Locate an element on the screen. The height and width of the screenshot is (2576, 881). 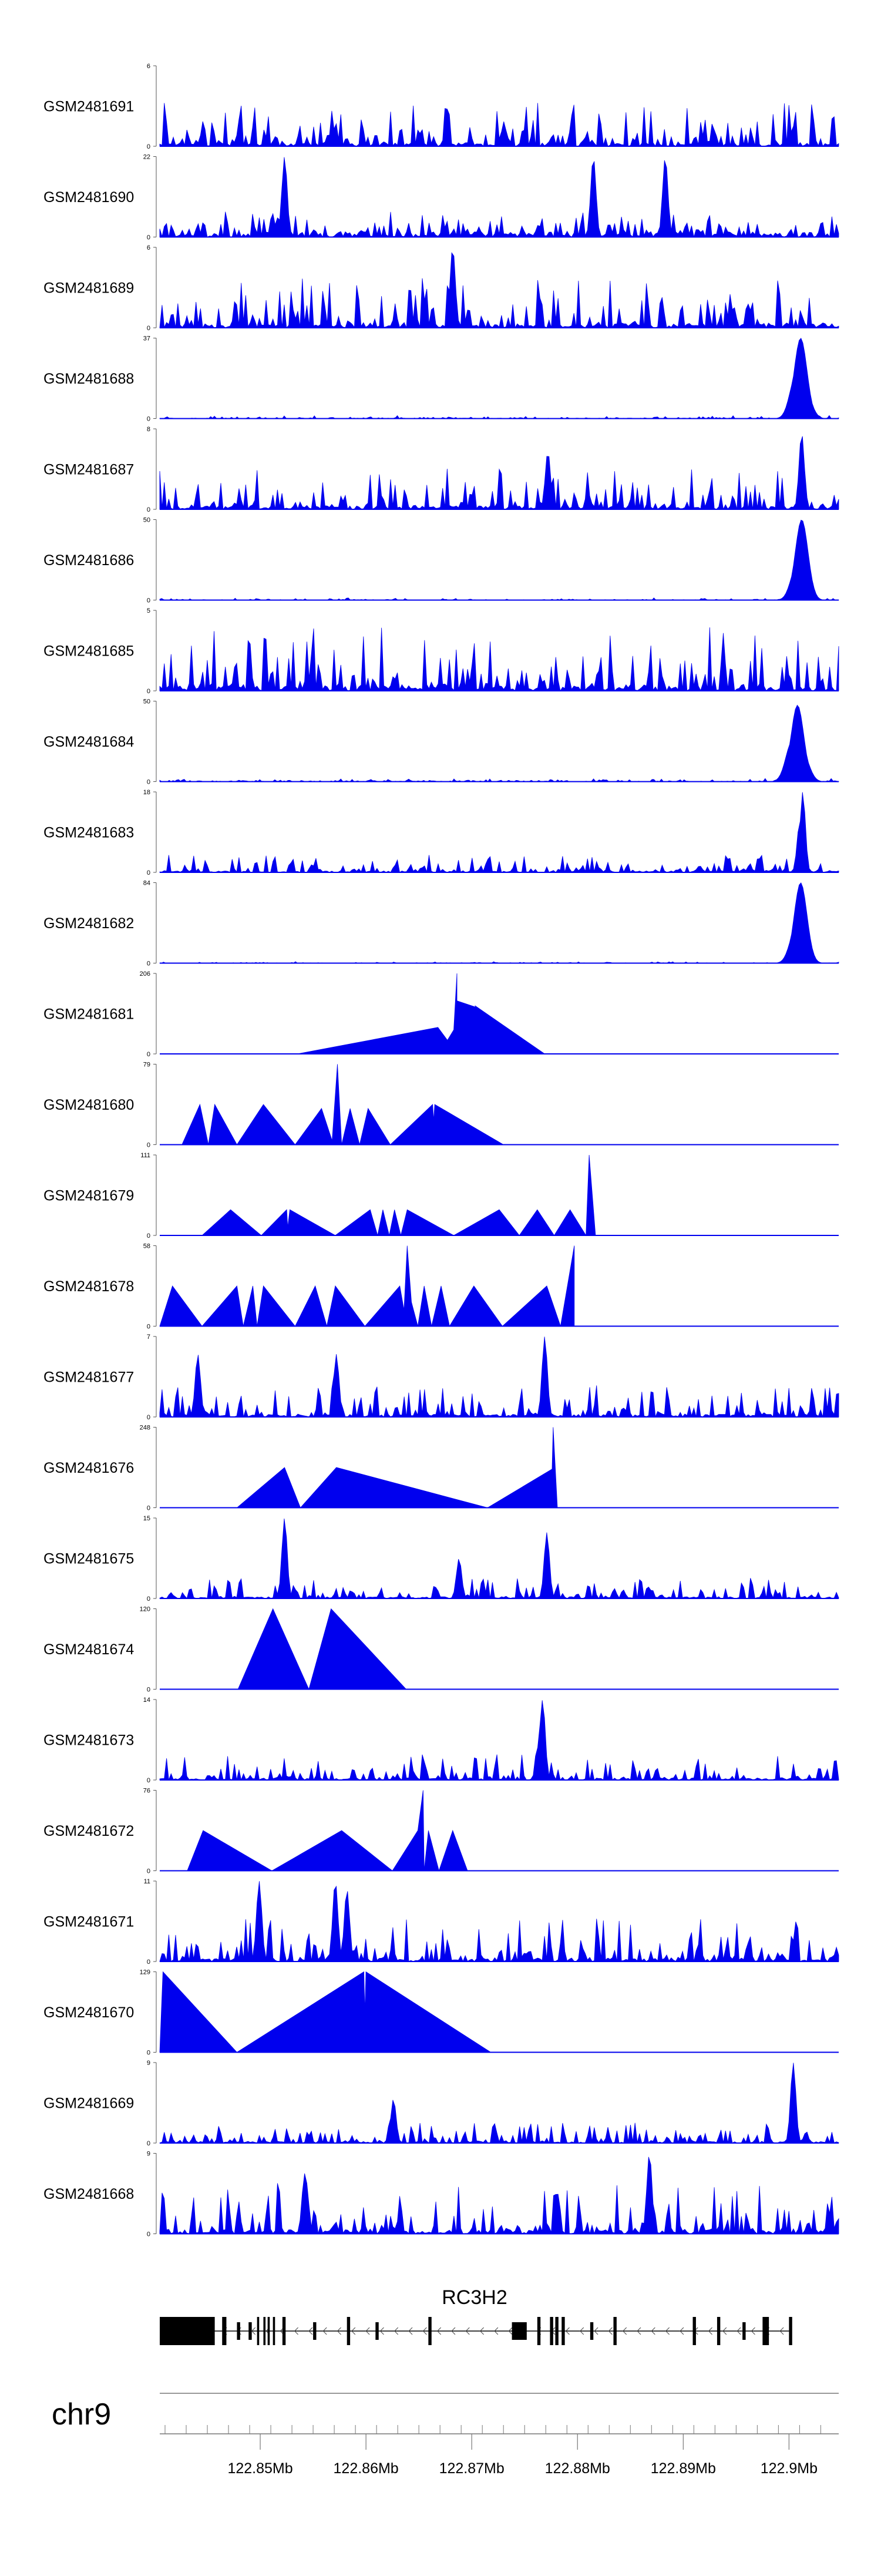
track-GSM2481686: GSM2481686 50 0 is located at coordinates (441, 560).